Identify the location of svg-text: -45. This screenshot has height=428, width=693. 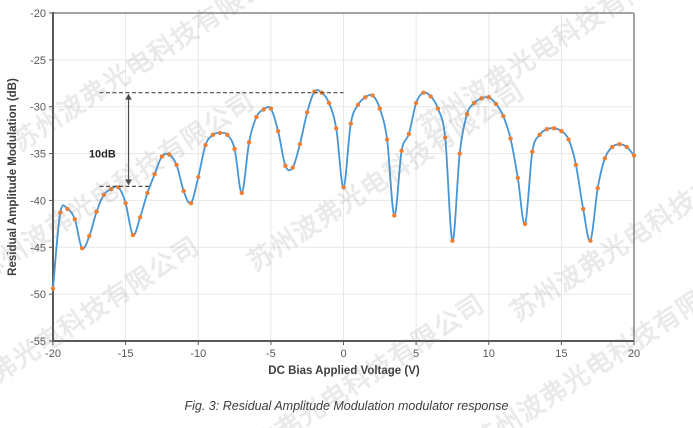
(38, 248).